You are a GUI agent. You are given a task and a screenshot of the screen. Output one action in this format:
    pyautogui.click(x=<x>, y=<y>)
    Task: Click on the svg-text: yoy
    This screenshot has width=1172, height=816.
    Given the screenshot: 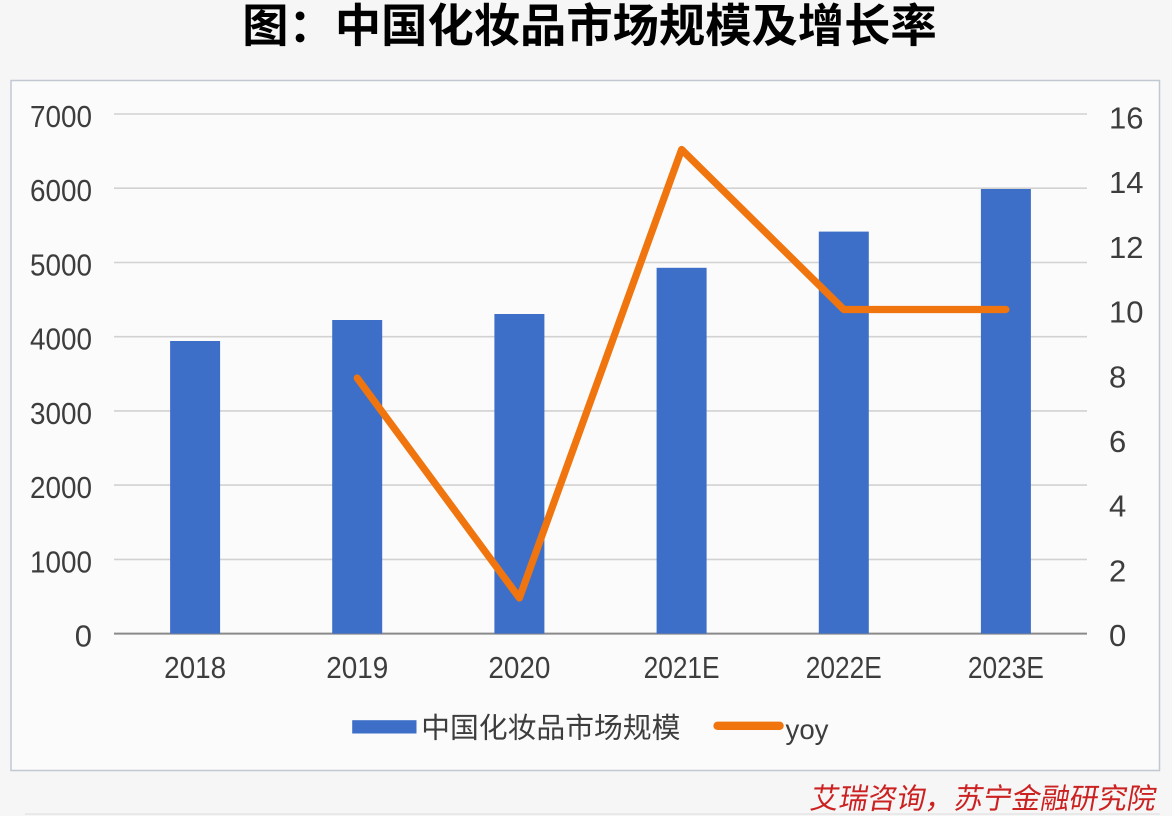 What is the action you would take?
    pyautogui.click(x=807, y=729)
    